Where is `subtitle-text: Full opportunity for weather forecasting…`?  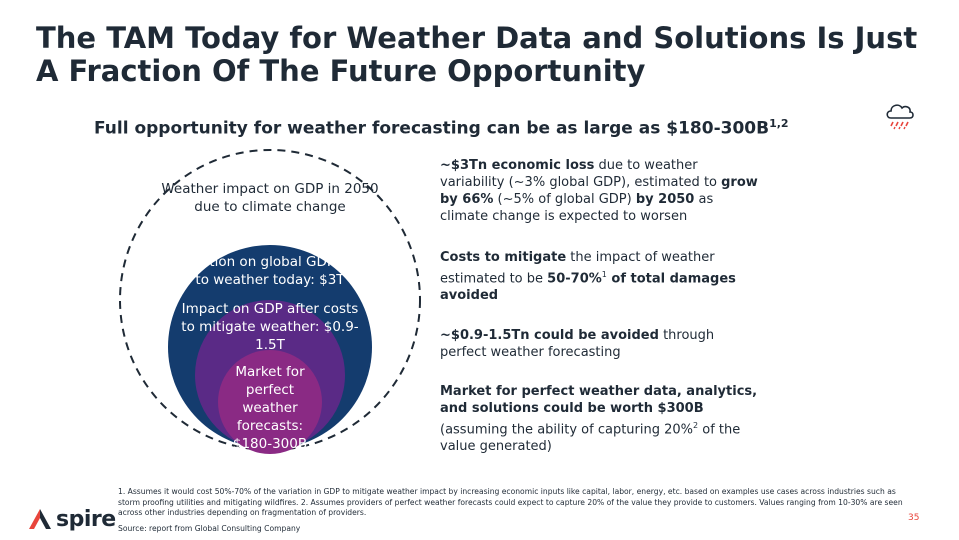
subtitle-text: Full opportunity for weather forecasting… is located at coordinates (432, 128).